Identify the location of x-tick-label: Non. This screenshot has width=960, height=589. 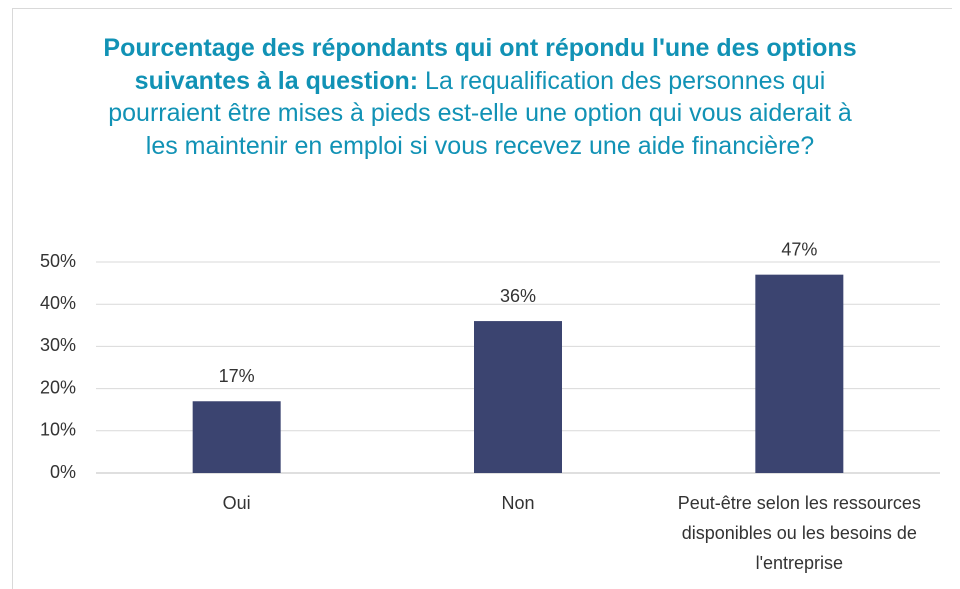
(518, 503).